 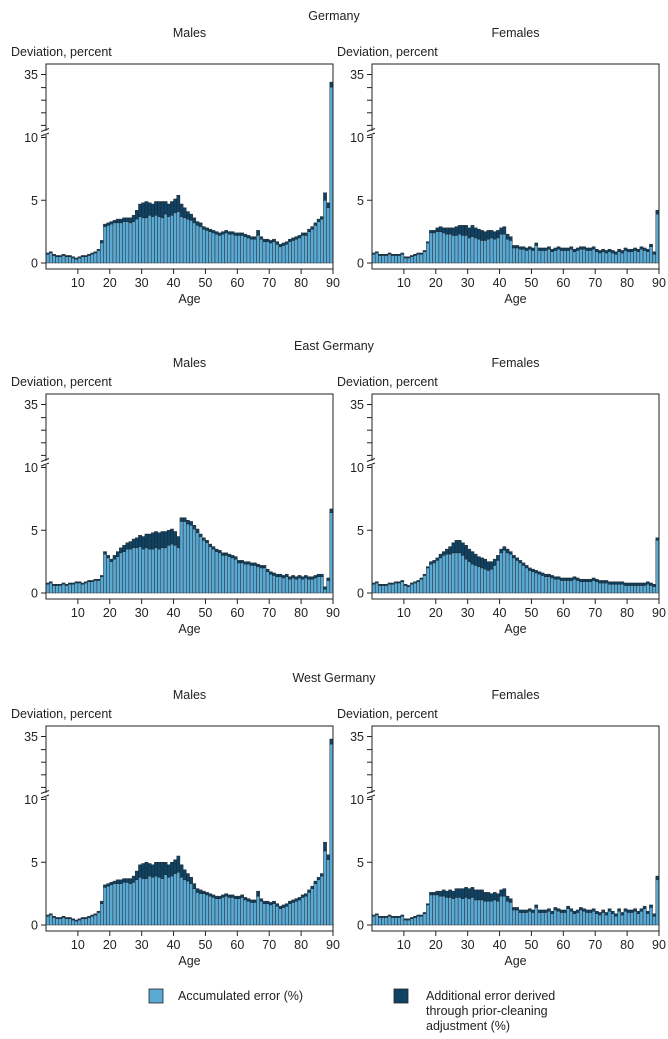 I want to click on y-tick-label: 5, so click(x=34, y=201).